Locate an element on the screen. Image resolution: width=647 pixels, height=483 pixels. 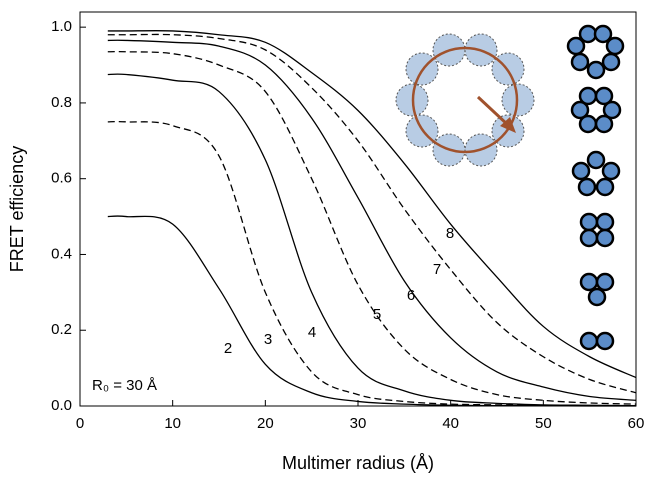
ring-illustration is located at coordinates (465, 100).